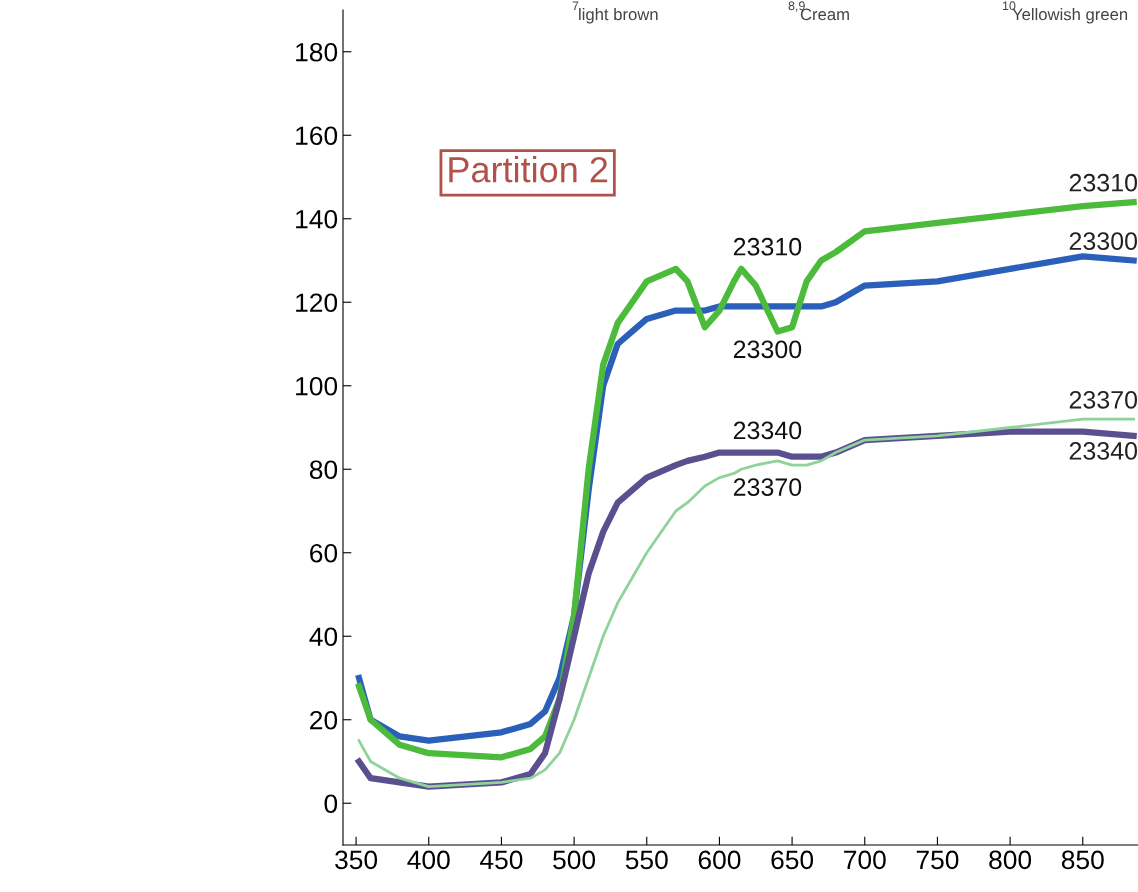 Image resolution: width=1138 pixels, height=892 pixels. What do you see at coordinates (646, 860) in the screenshot?
I see `x-tick-label: 550` at bounding box center [646, 860].